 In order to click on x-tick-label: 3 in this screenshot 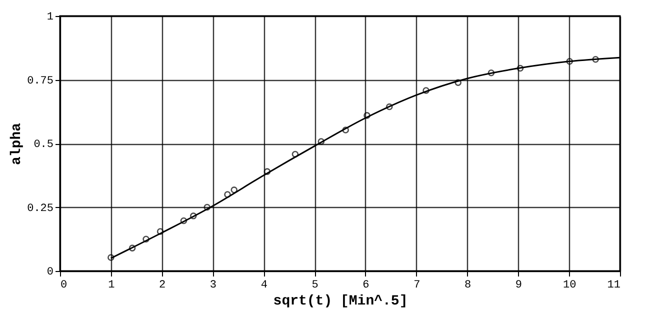, I will do `click(213, 286)`.